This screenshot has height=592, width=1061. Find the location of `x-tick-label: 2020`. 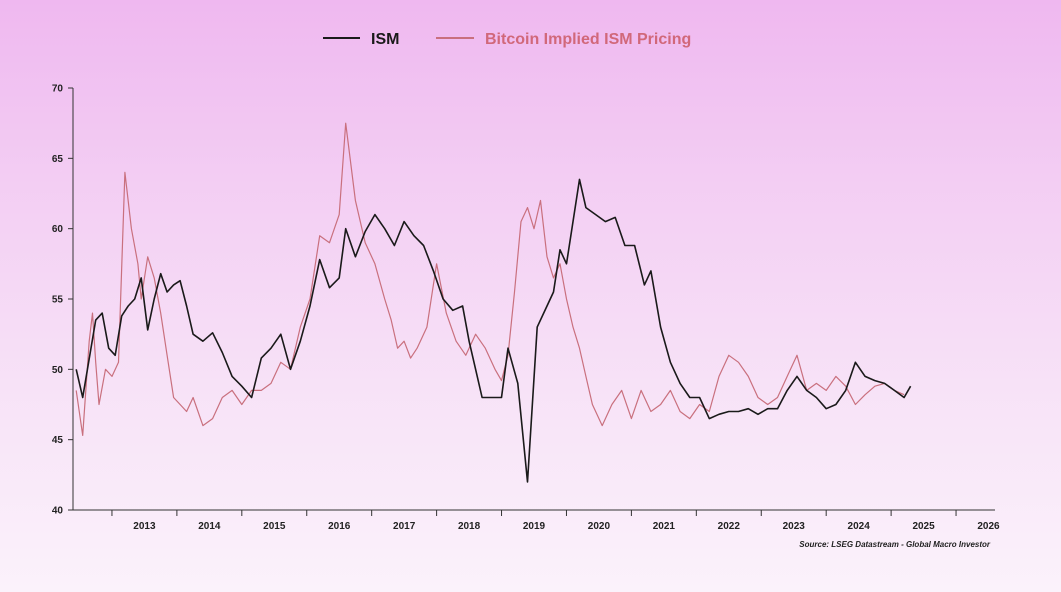

x-tick-label: 2020 is located at coordinates (599, 526).